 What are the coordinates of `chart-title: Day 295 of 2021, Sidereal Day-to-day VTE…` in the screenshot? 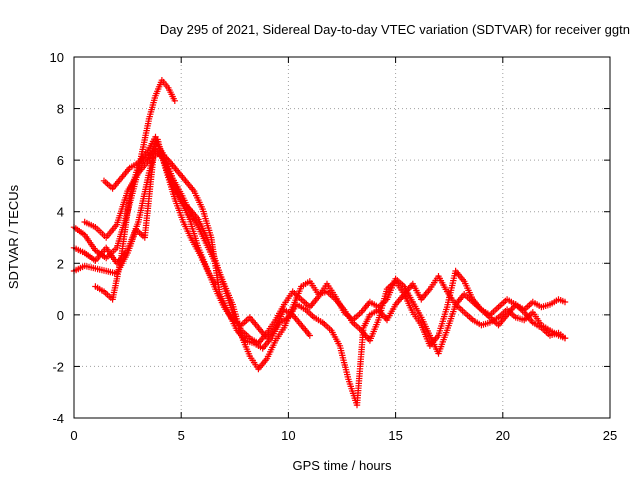 It's located at (395, 29).